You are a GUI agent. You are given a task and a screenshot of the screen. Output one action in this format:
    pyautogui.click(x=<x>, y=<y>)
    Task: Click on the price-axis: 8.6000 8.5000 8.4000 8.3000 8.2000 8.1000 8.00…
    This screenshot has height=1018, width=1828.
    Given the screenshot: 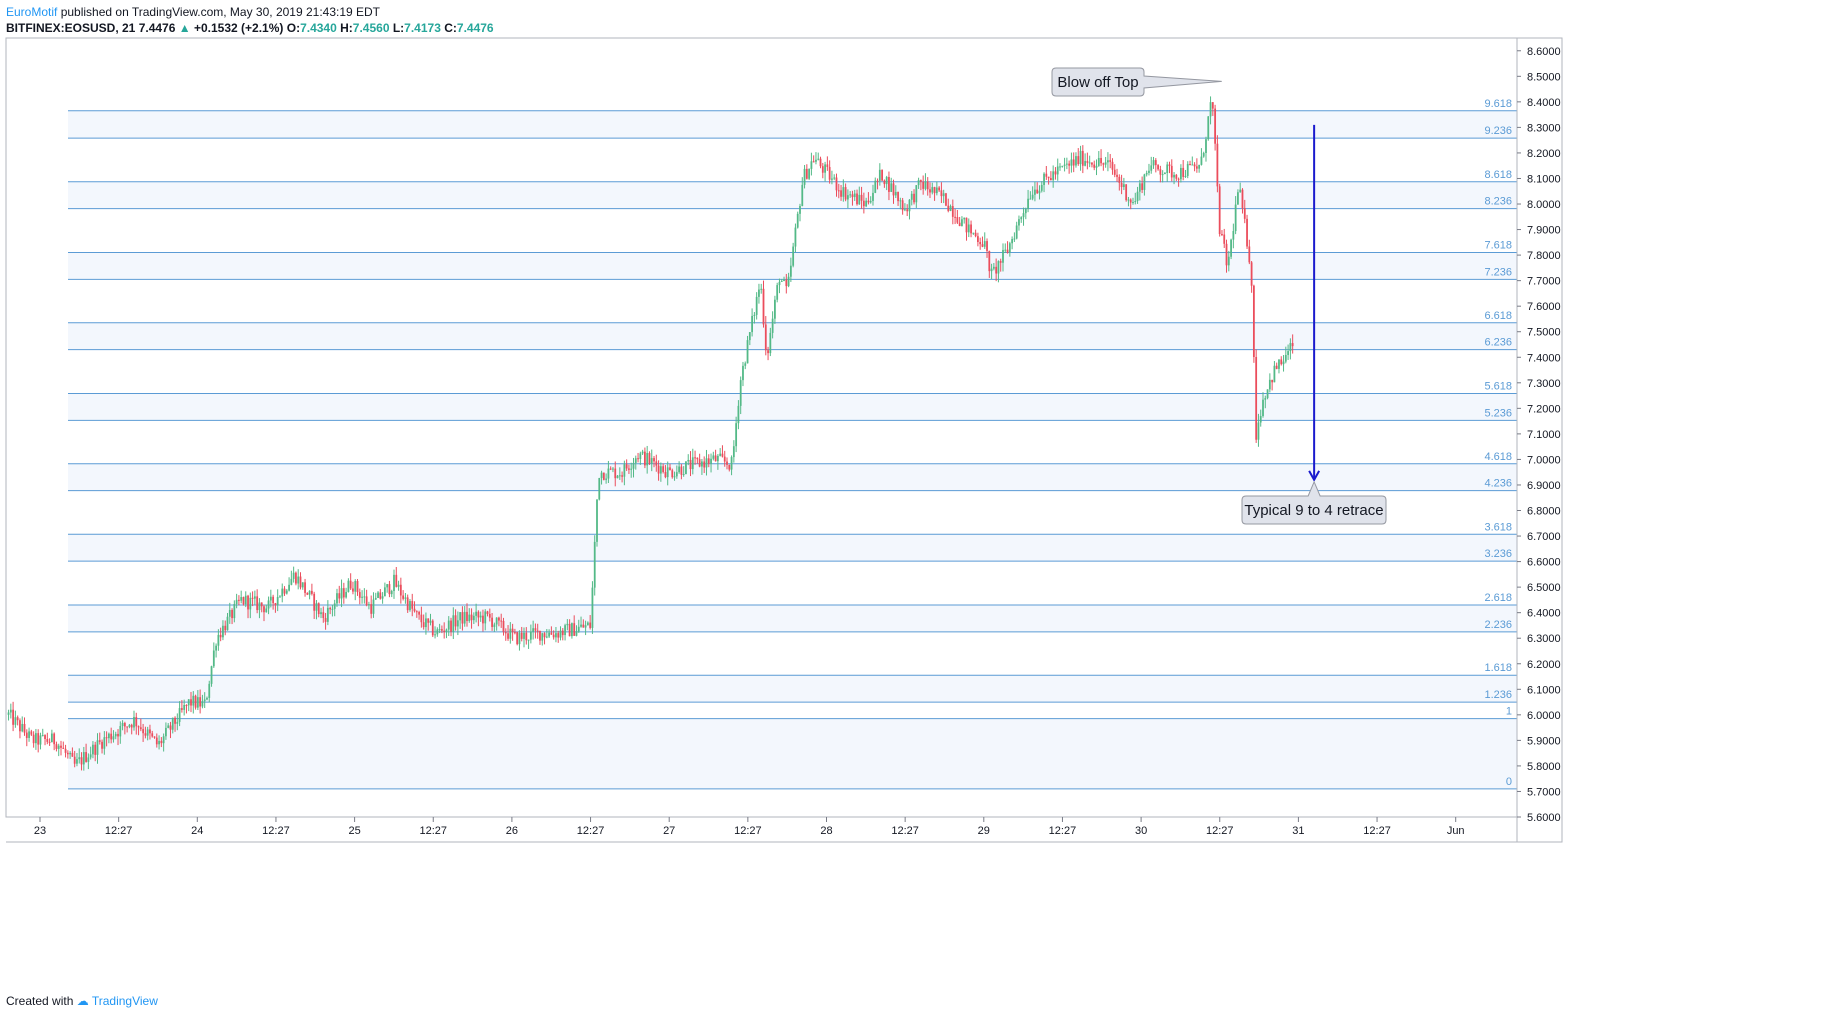 What is the action you would take?
    pyautogui.click(x=1539, y=435)
    